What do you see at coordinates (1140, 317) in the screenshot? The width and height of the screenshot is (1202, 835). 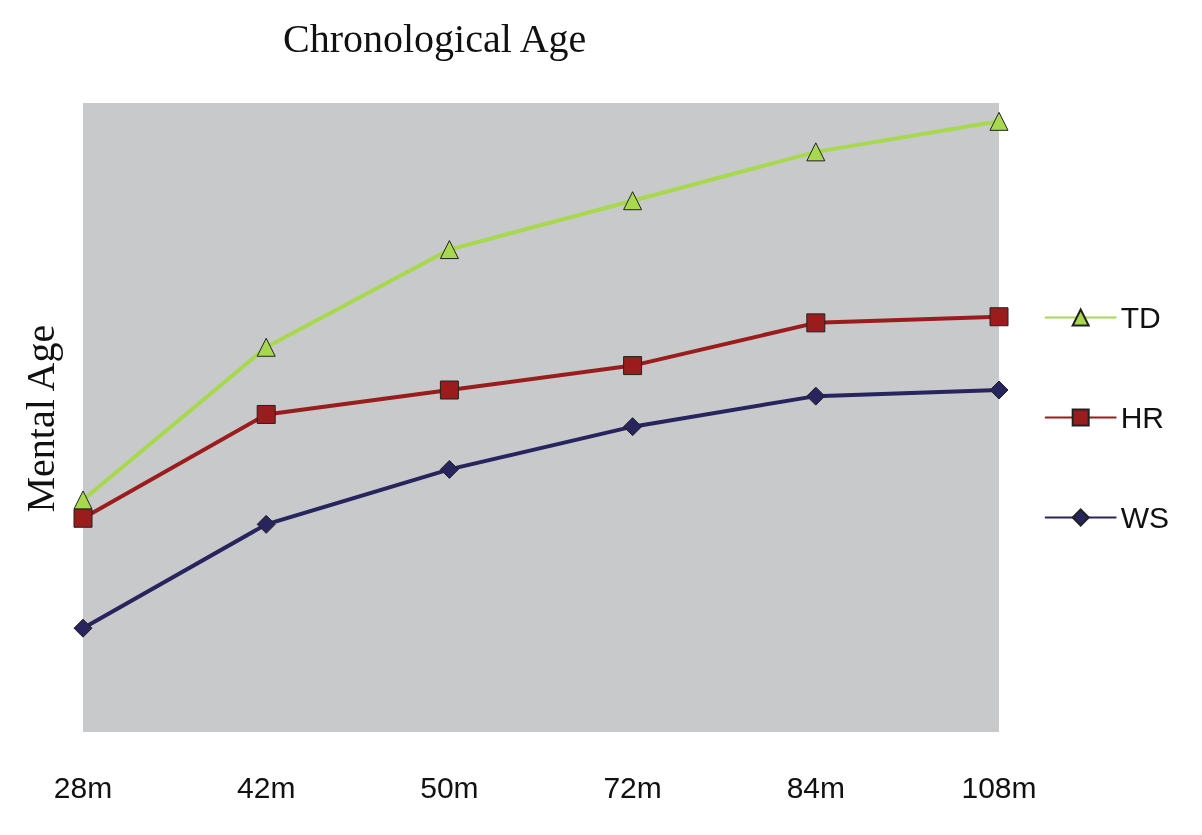 I see `legend-label: TD` at bounding box center [1140, 317].